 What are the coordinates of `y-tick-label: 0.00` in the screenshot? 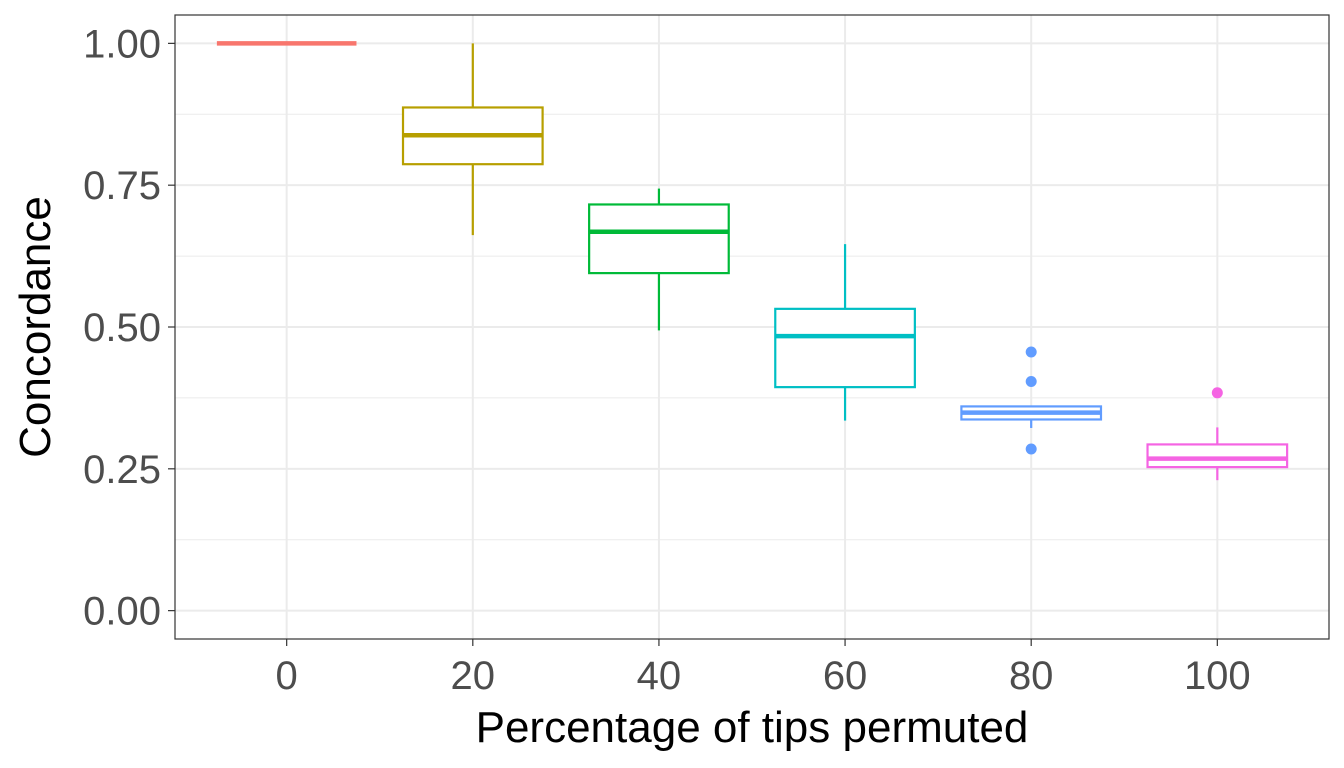 It's located at (122, 612).